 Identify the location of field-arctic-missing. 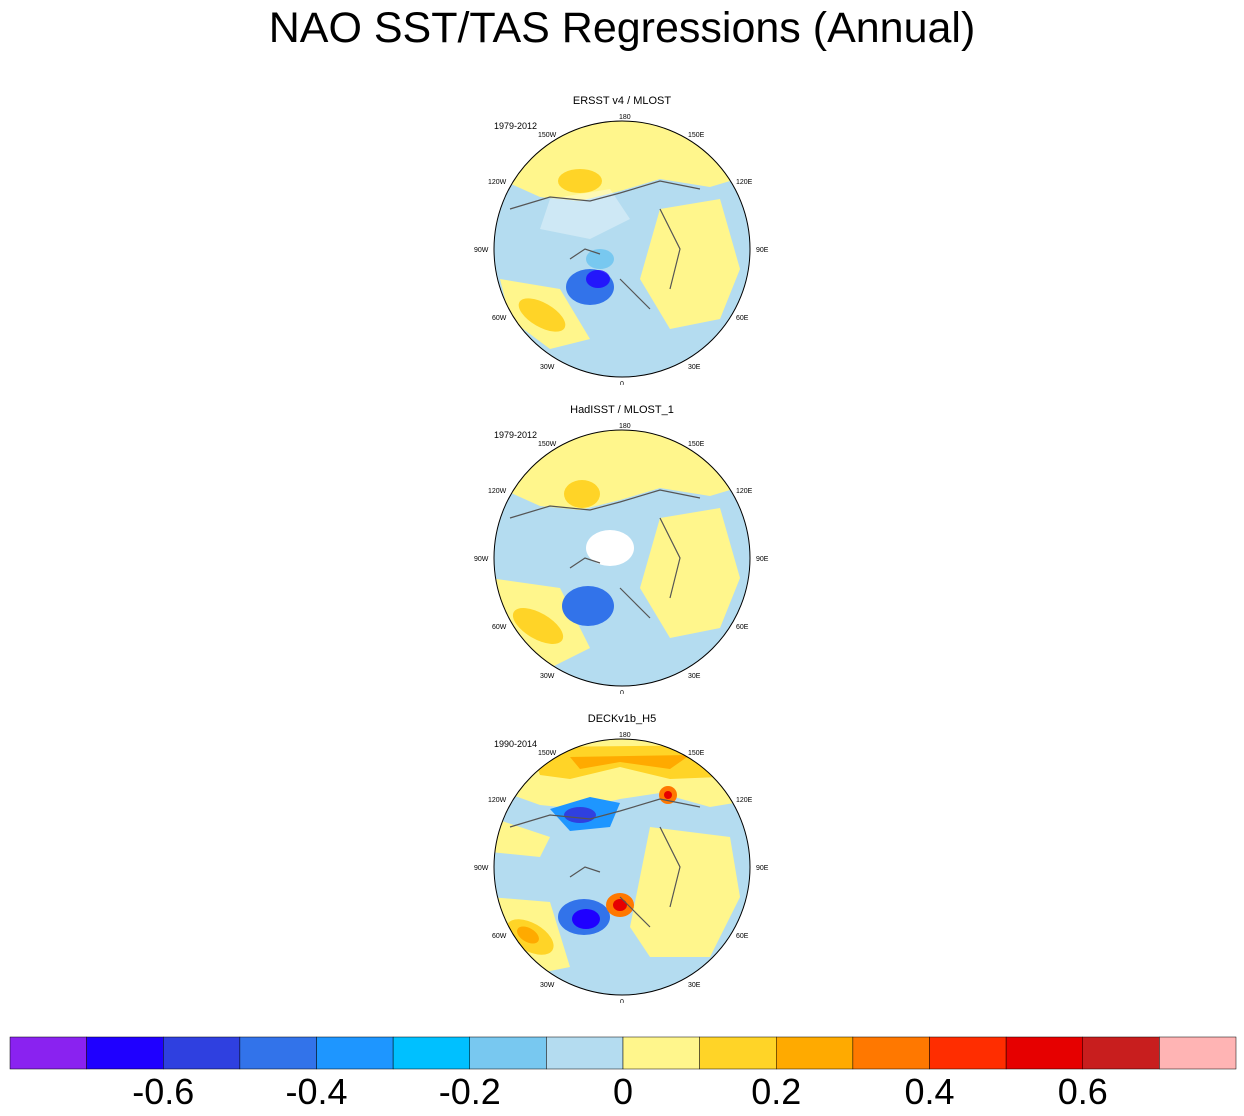
(610, 548).